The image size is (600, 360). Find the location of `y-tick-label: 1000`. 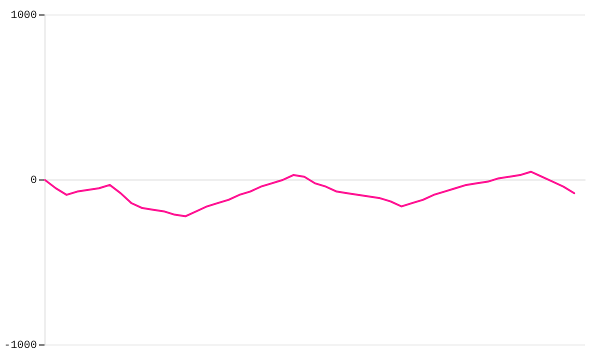

y-tick-label: 1000 is located at coordinates (23, 16).